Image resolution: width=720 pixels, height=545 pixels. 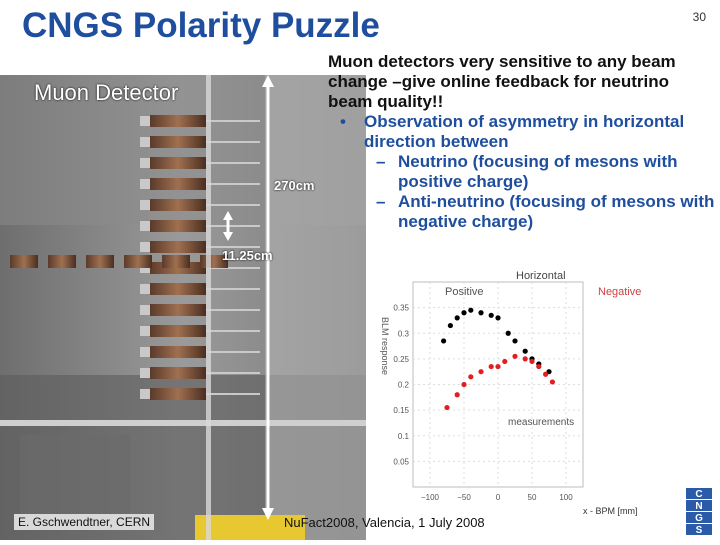 I want to click on x-tick-label: 100, so click(x=566, y=497).